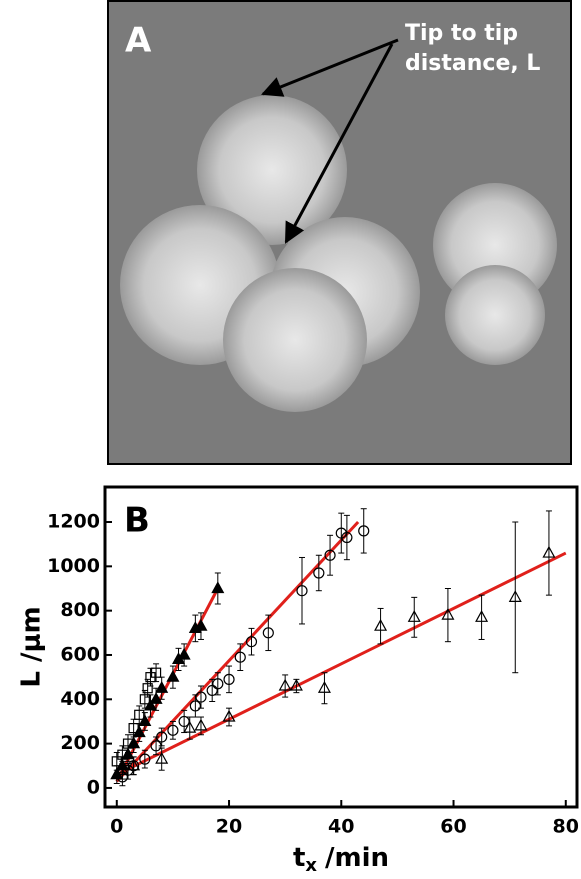  Describe the element at coordinates (73, 566) in the screenshot. I see `y-tick-label: 1000` at that location.